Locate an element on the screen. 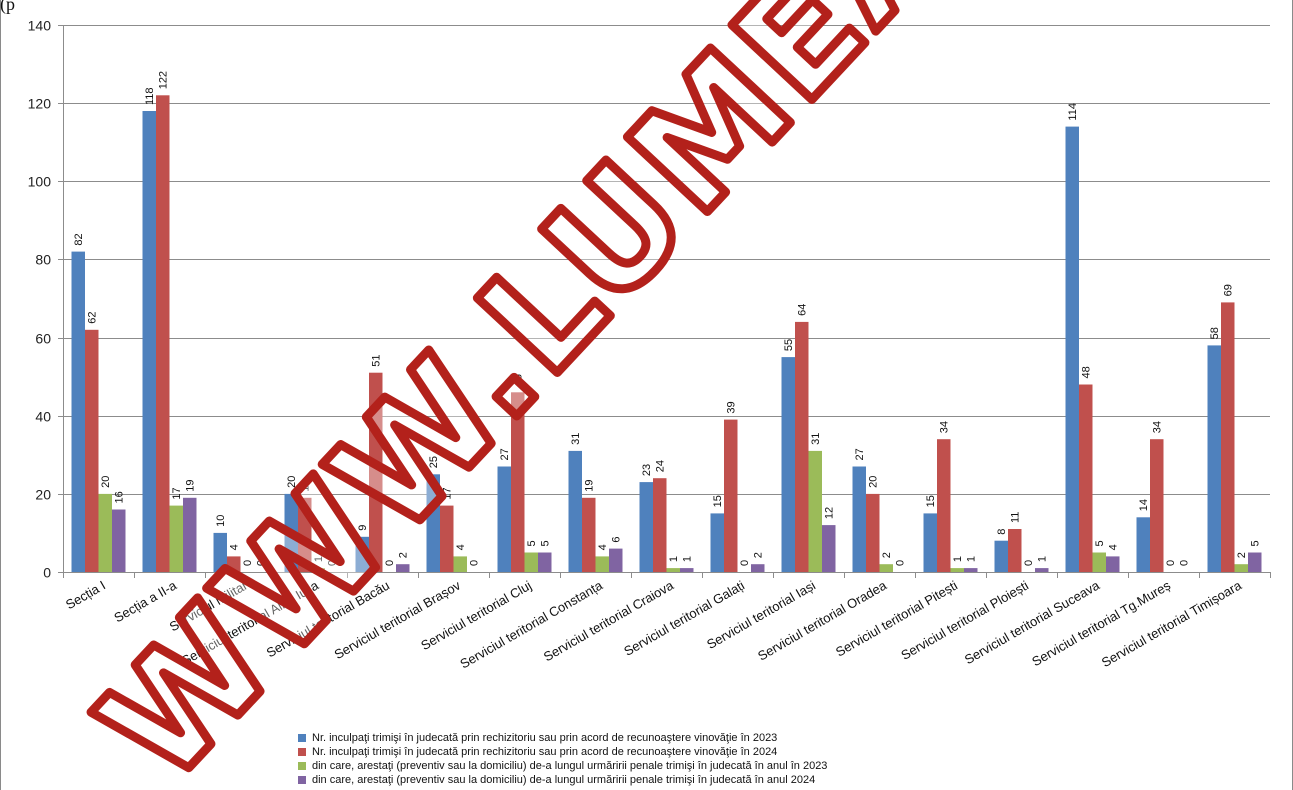 This screenshot has width=1293, height=790. data-label: 48 is located at coordinates (1086, 372).